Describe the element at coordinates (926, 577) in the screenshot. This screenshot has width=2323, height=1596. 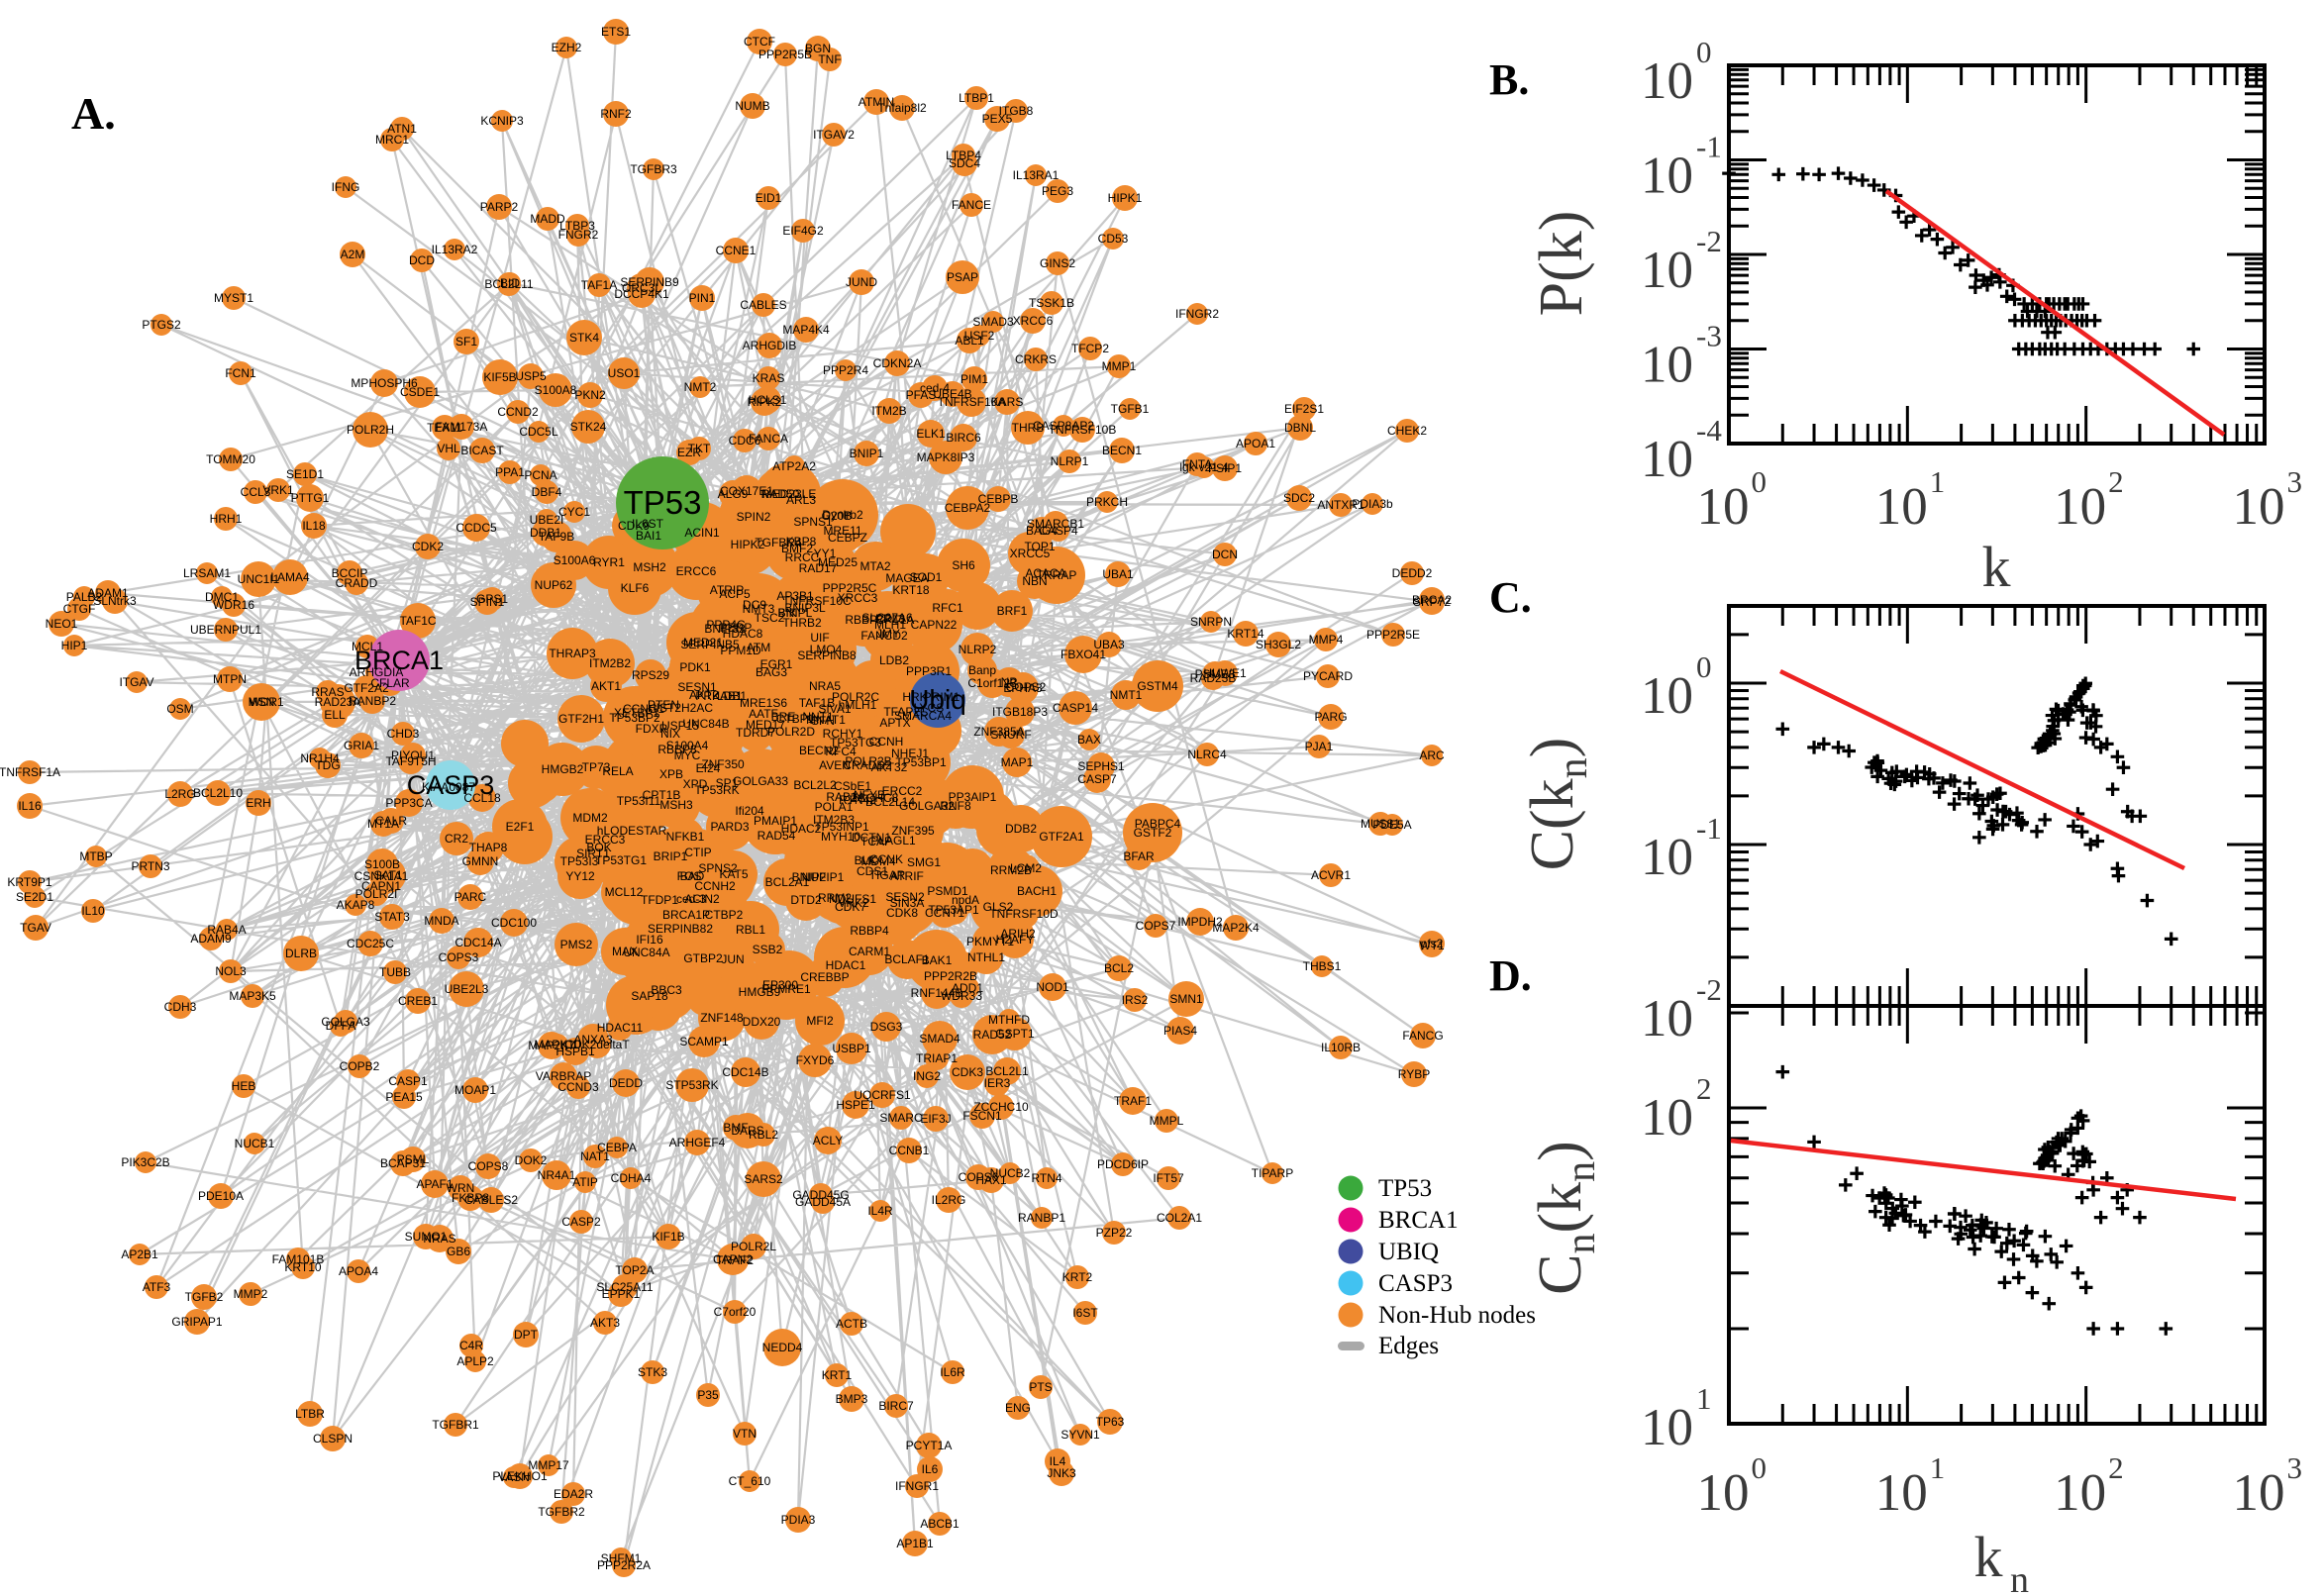
I see `svg-text: SOD1` at that location.